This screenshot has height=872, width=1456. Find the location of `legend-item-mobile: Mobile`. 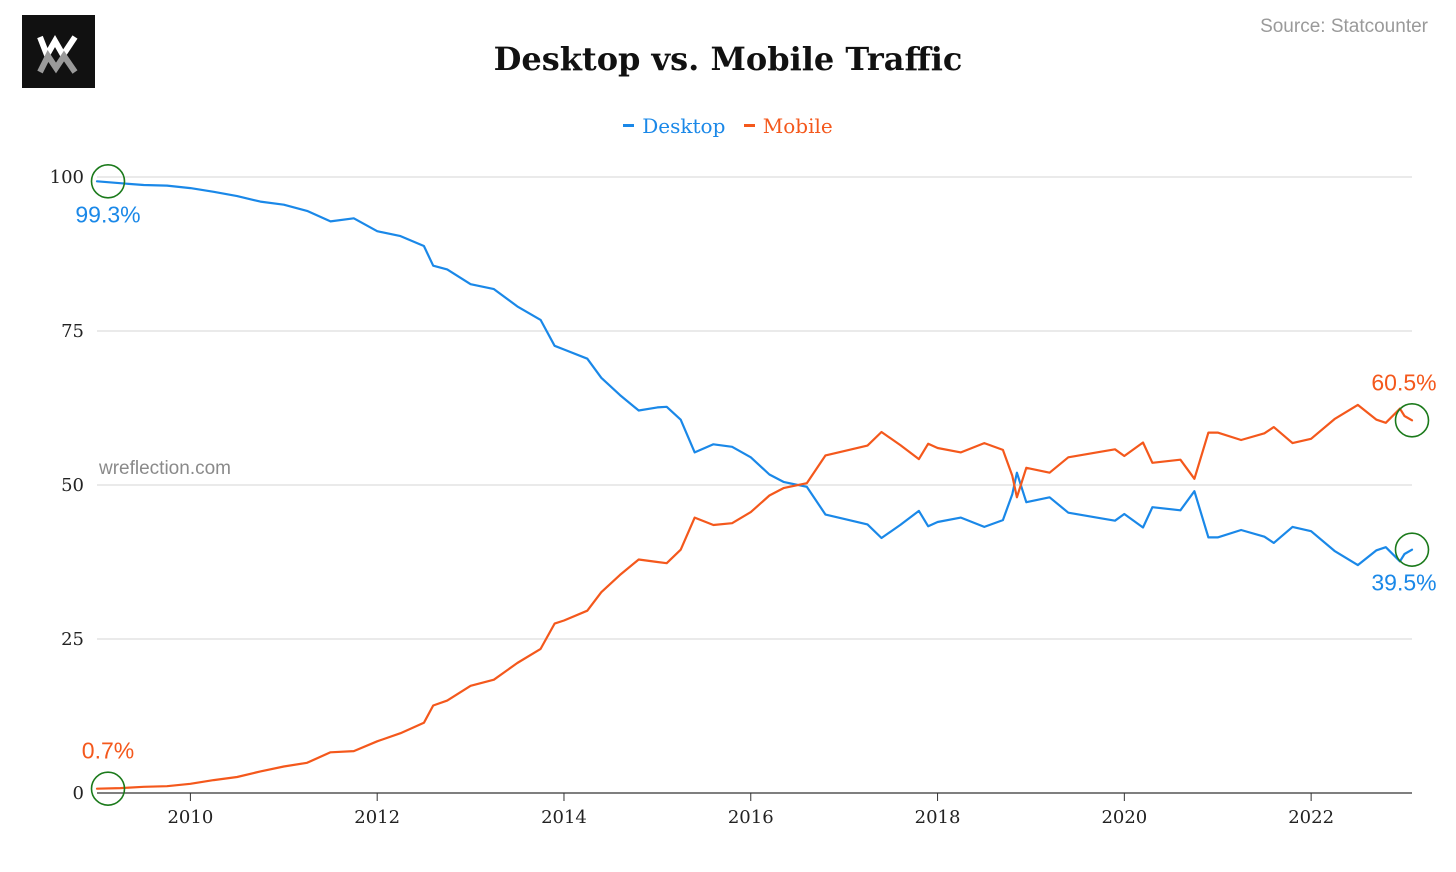

legend-item-mobile: Mobile is located at coordinates (788, 125).